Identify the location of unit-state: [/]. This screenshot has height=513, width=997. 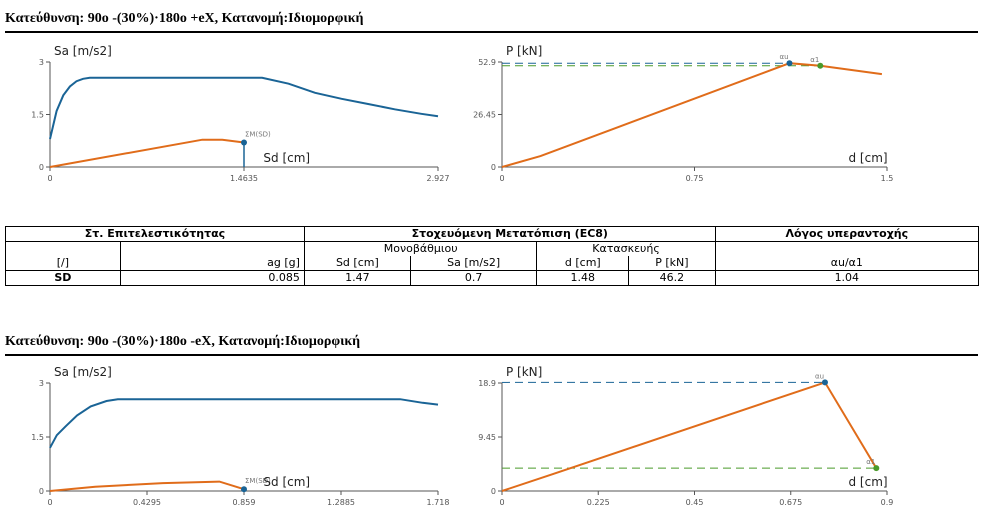
(63, 263).